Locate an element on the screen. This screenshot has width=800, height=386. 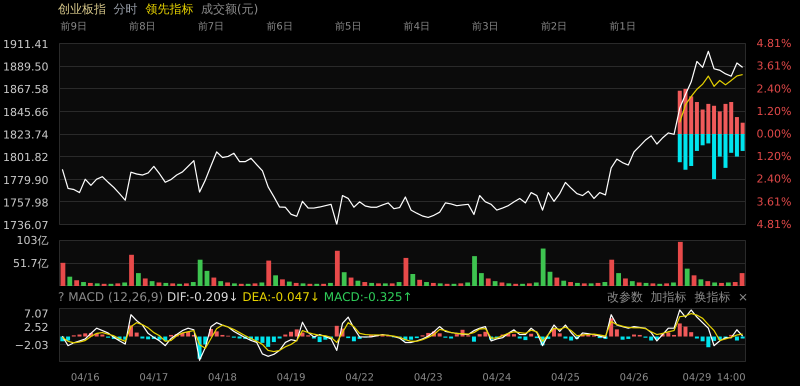
y-tick-label: 2.52 is located at coordinates (36, 327).